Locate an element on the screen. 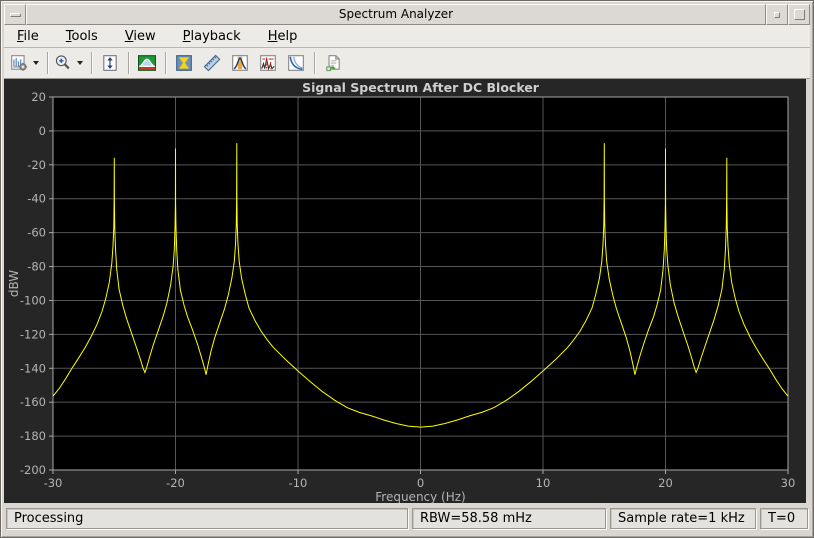 The width and height of the screenshot is (814, 538). generate-script-button is located at coordinates (333, 63).